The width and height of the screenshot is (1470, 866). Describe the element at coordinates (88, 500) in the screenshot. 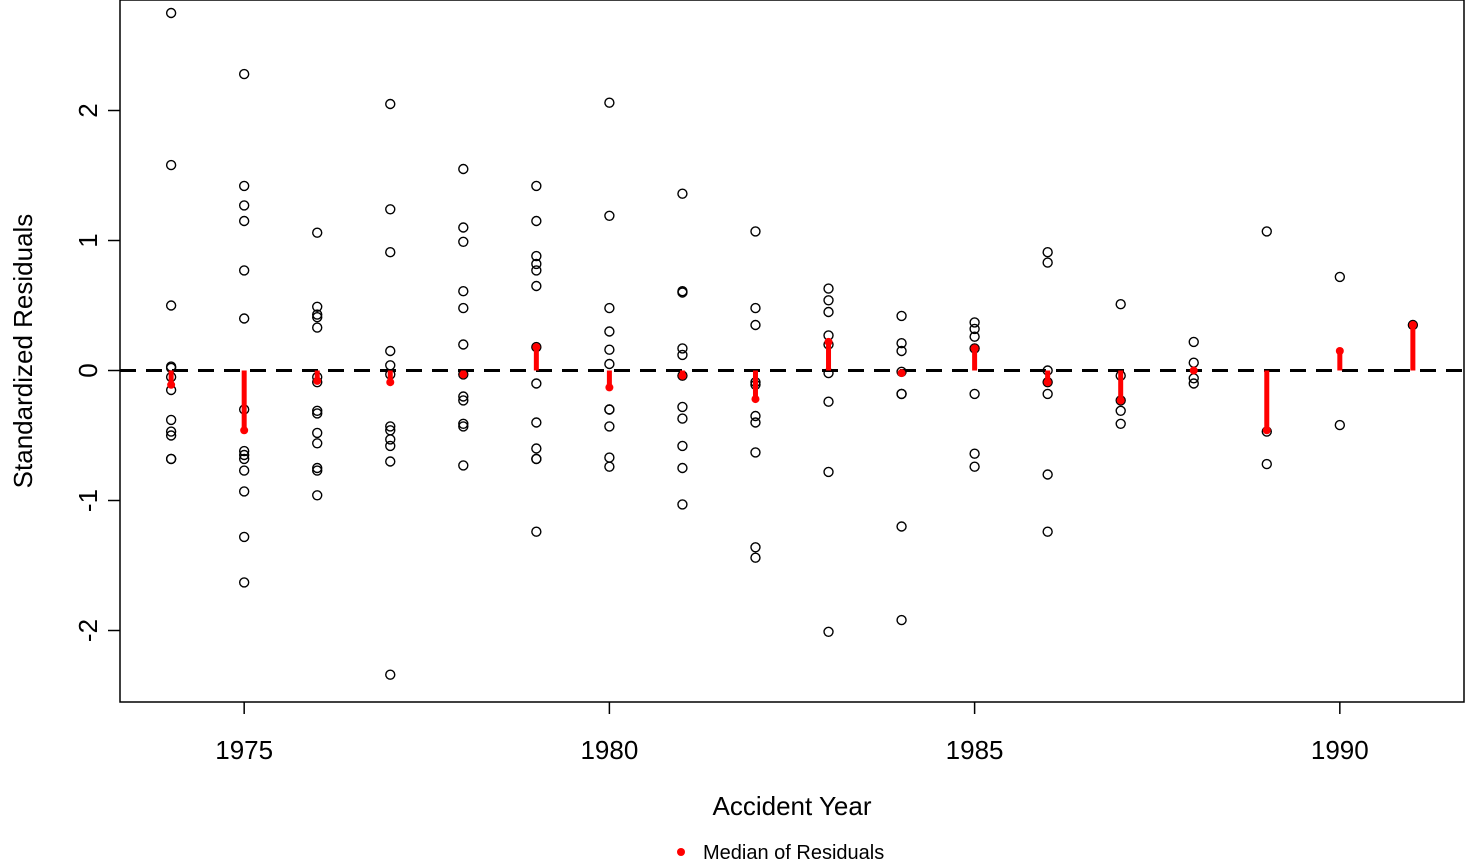

I see `y-tick-label: -1` at that location.